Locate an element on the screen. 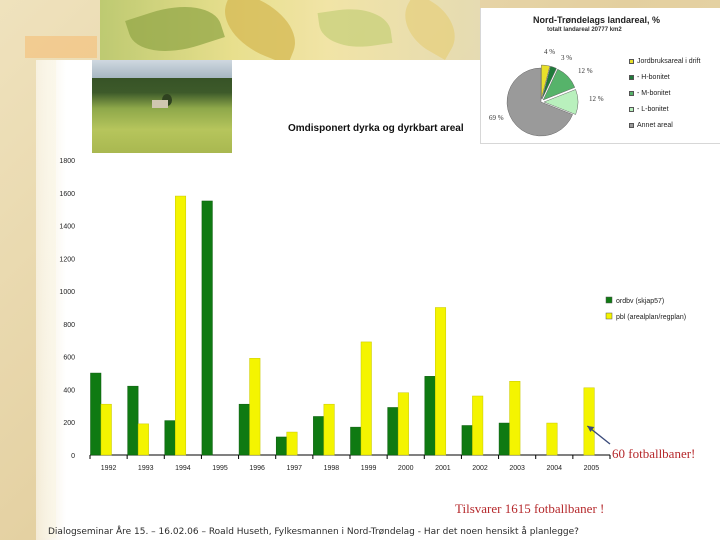 The height and width of the screenshot is (540, 720). pie-legend-item: Annet areal is located at coordinates (651, 125).